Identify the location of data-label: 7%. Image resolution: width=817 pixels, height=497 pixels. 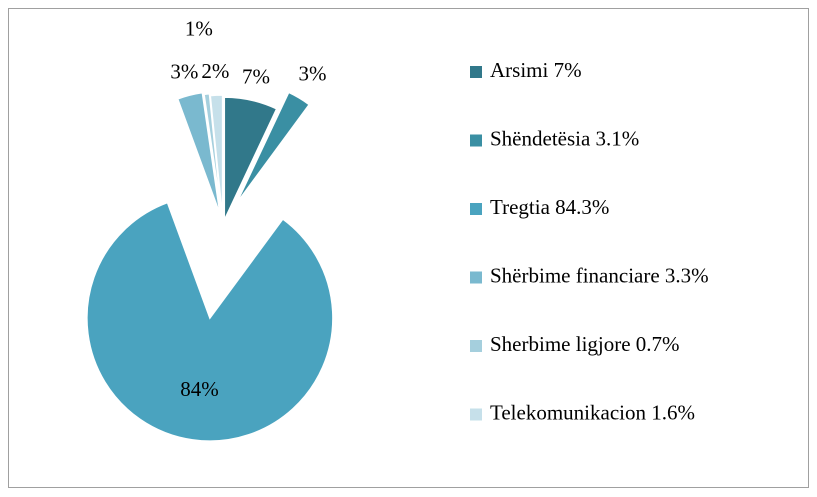
(256, 76).